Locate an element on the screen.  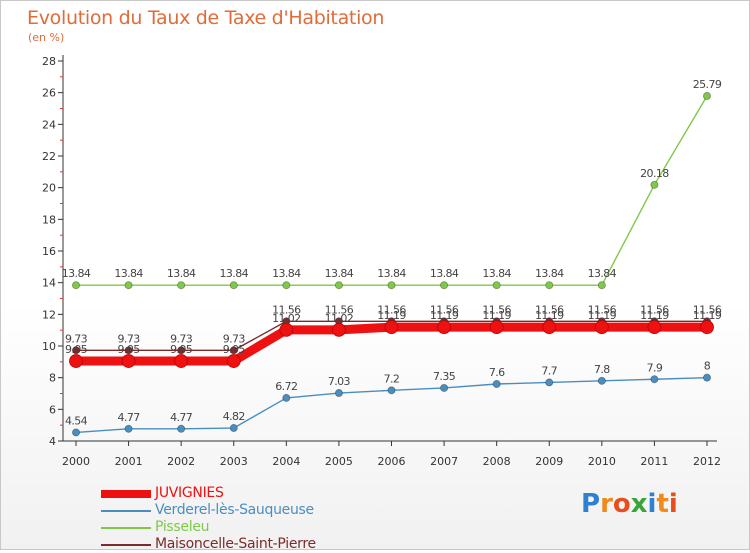
x-tick-label: 2011 is located at coordinates (654, 461).